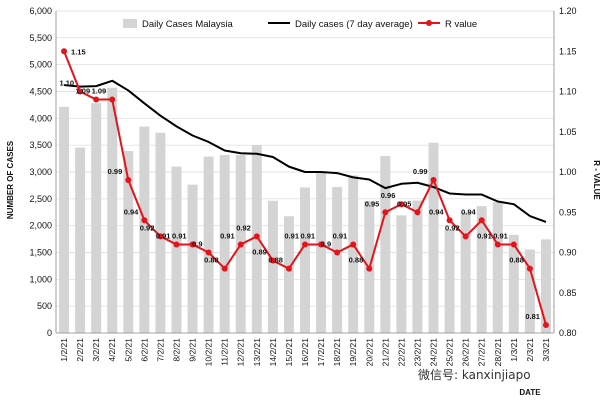 This screenshot has height=401, width=602. What do you see at coordinates (259, 252) in the screenshot?
I see `r-data-label: 0.89` at bounding box center [259, 252].